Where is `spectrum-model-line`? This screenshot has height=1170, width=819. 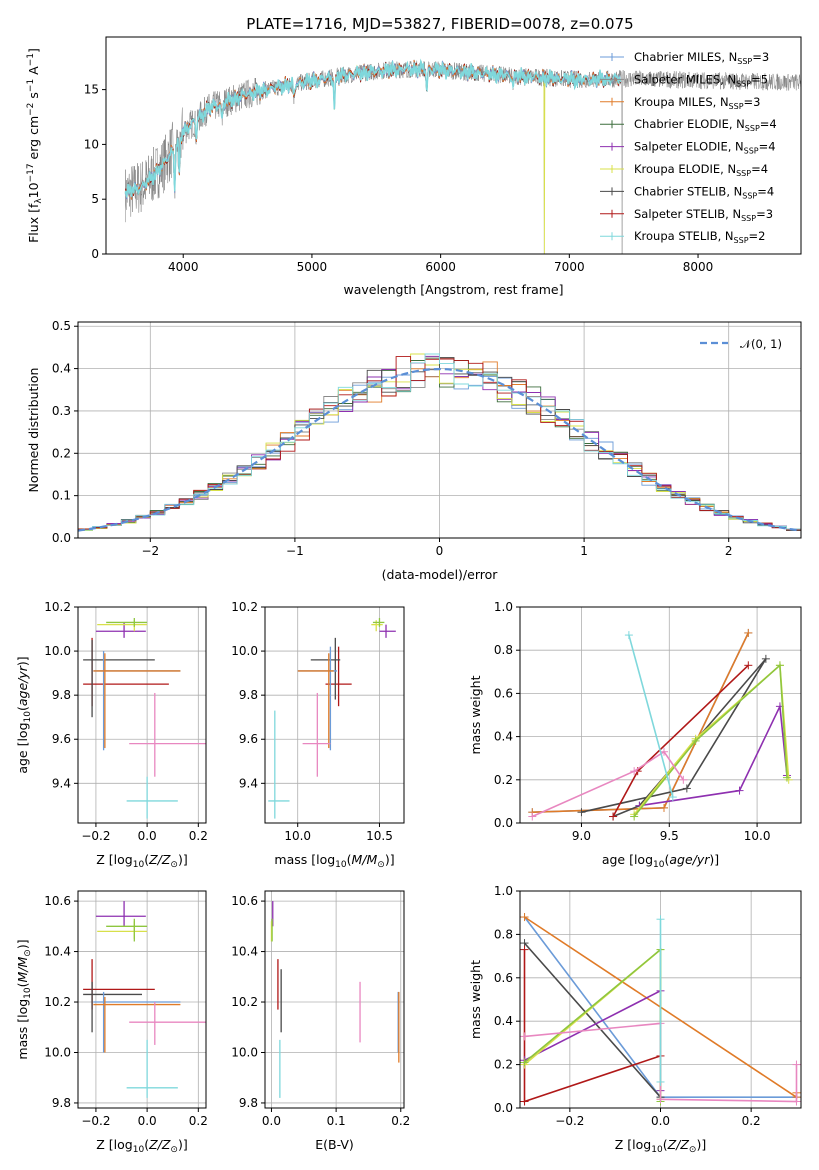
spectrum-model-line is located at coordinates (372, 156).